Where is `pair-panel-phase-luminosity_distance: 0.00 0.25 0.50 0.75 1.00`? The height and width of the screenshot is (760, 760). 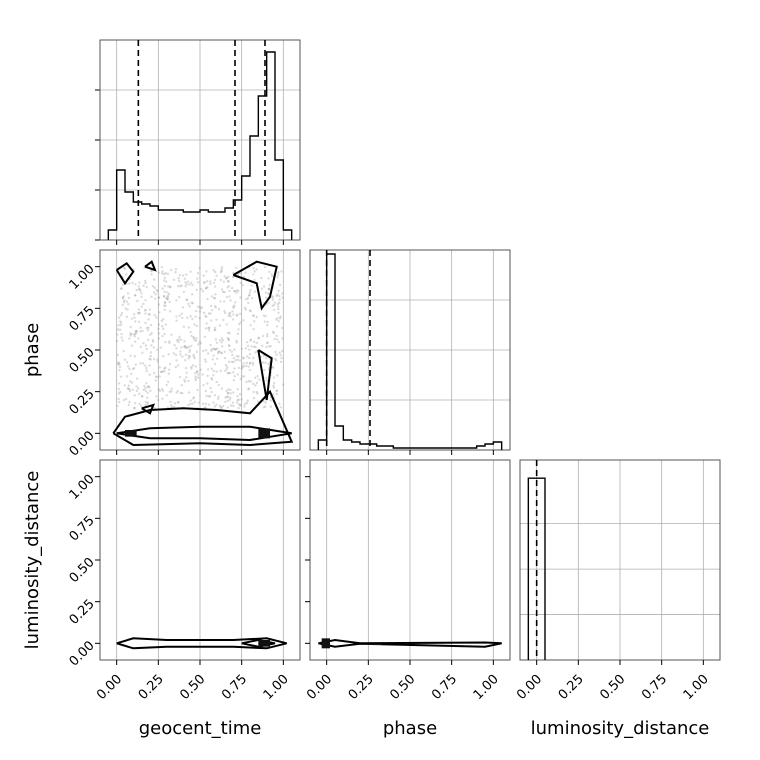 pair-panel-phase-luminosity_distance: 0.00 0.25 0.50 0.75 1.00 is located at coordinates (407, 581).